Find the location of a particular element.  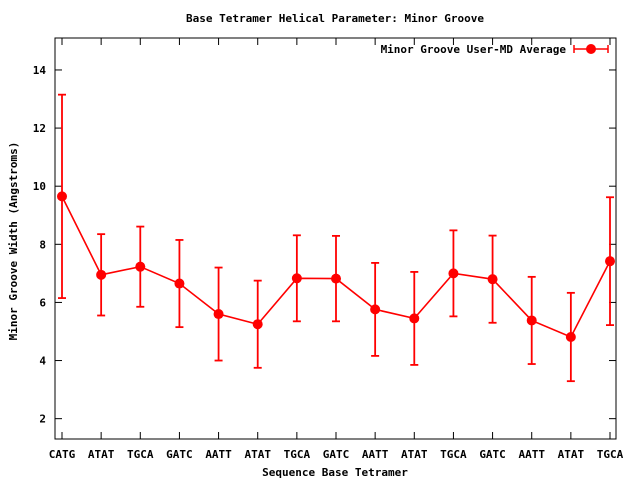

x-axis-label: Sequence Base Tetramer is located at coordinates (335, 472).